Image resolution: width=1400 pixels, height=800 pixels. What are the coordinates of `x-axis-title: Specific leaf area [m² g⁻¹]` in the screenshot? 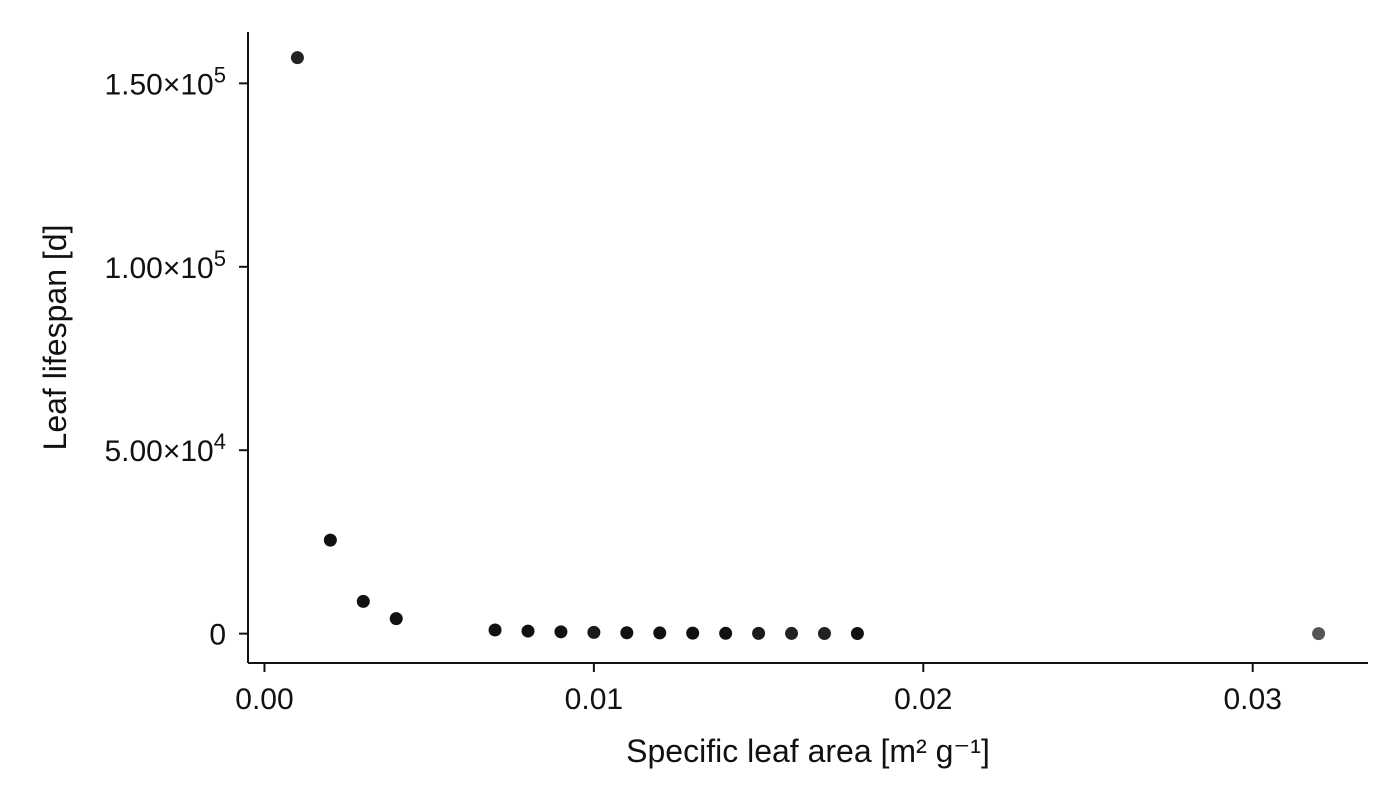 It's located at (808, 751).